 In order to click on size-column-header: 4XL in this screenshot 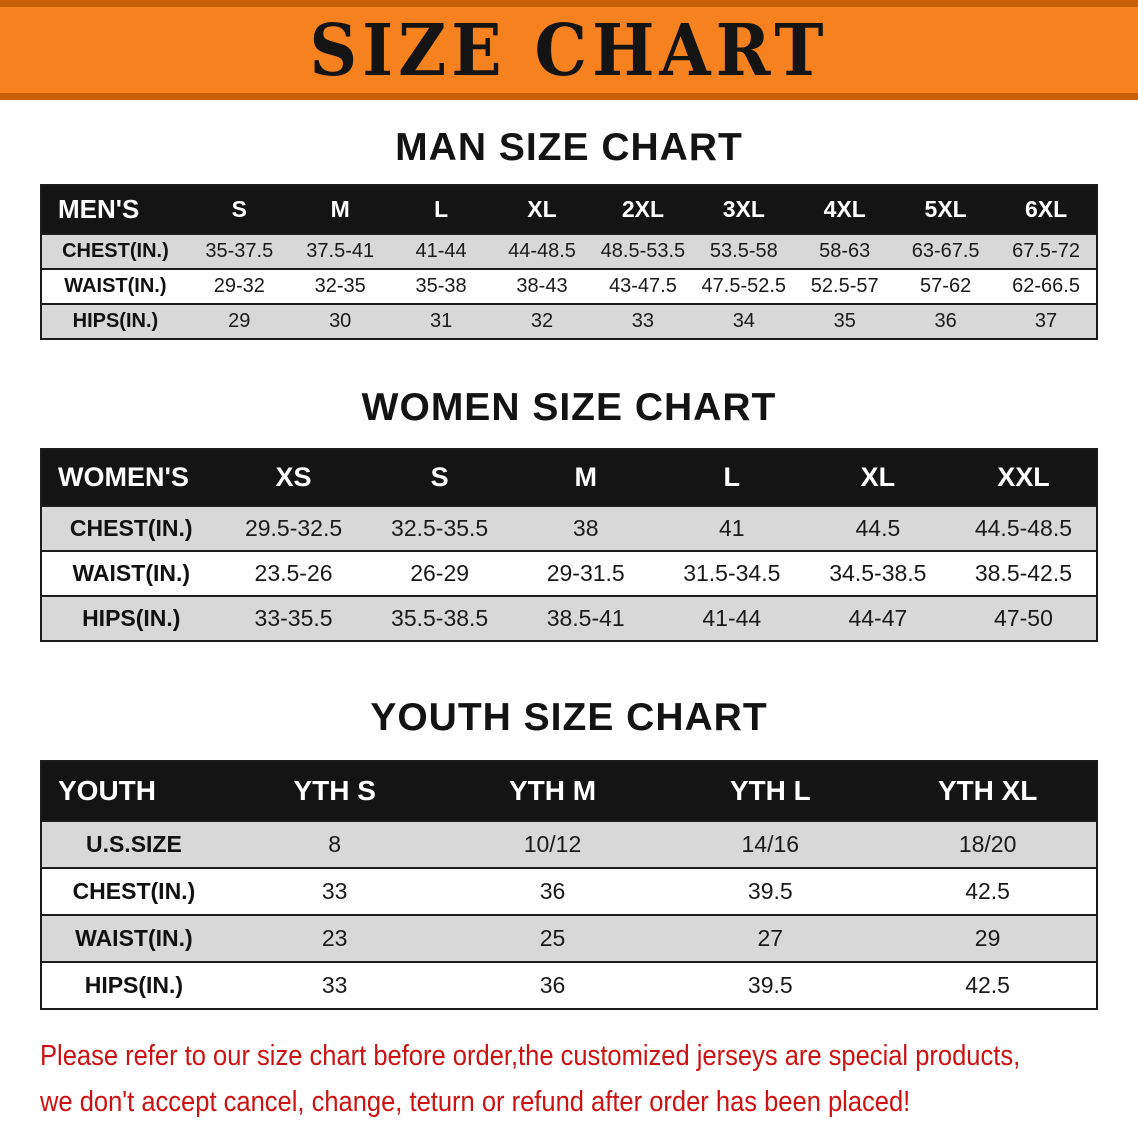, I will do `click(845, 209)`.